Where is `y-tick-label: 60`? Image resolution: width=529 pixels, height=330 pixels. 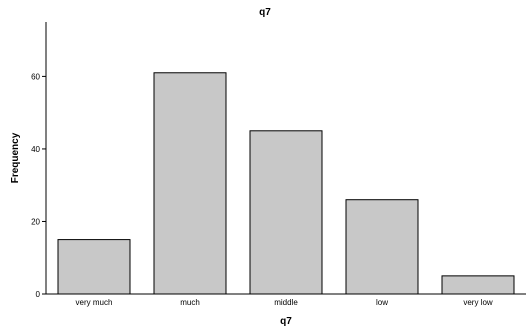
y-tick-label: 60 is located at coordinates (35, 76).